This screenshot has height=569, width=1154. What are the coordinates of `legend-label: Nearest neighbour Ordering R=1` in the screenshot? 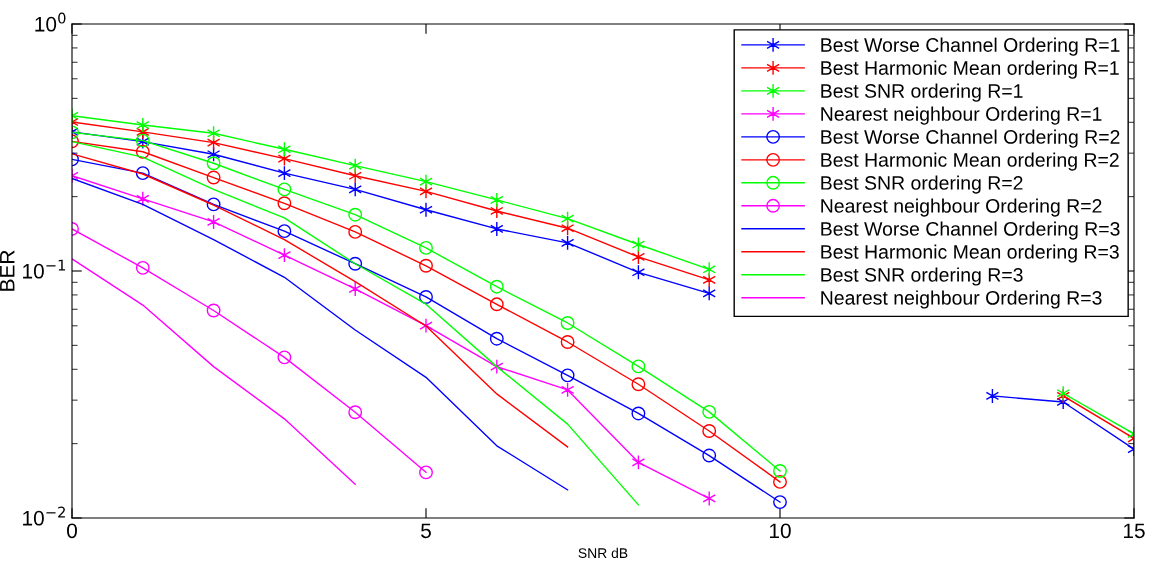 It's located at (961, 115).